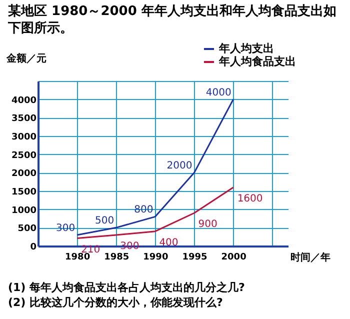 The width and height of the screenshot is (350, 319). What do you see at coordinates (77, 257) in the screenshot?
I see `x-tick-label: 1980` at bounding box center [77, 257].